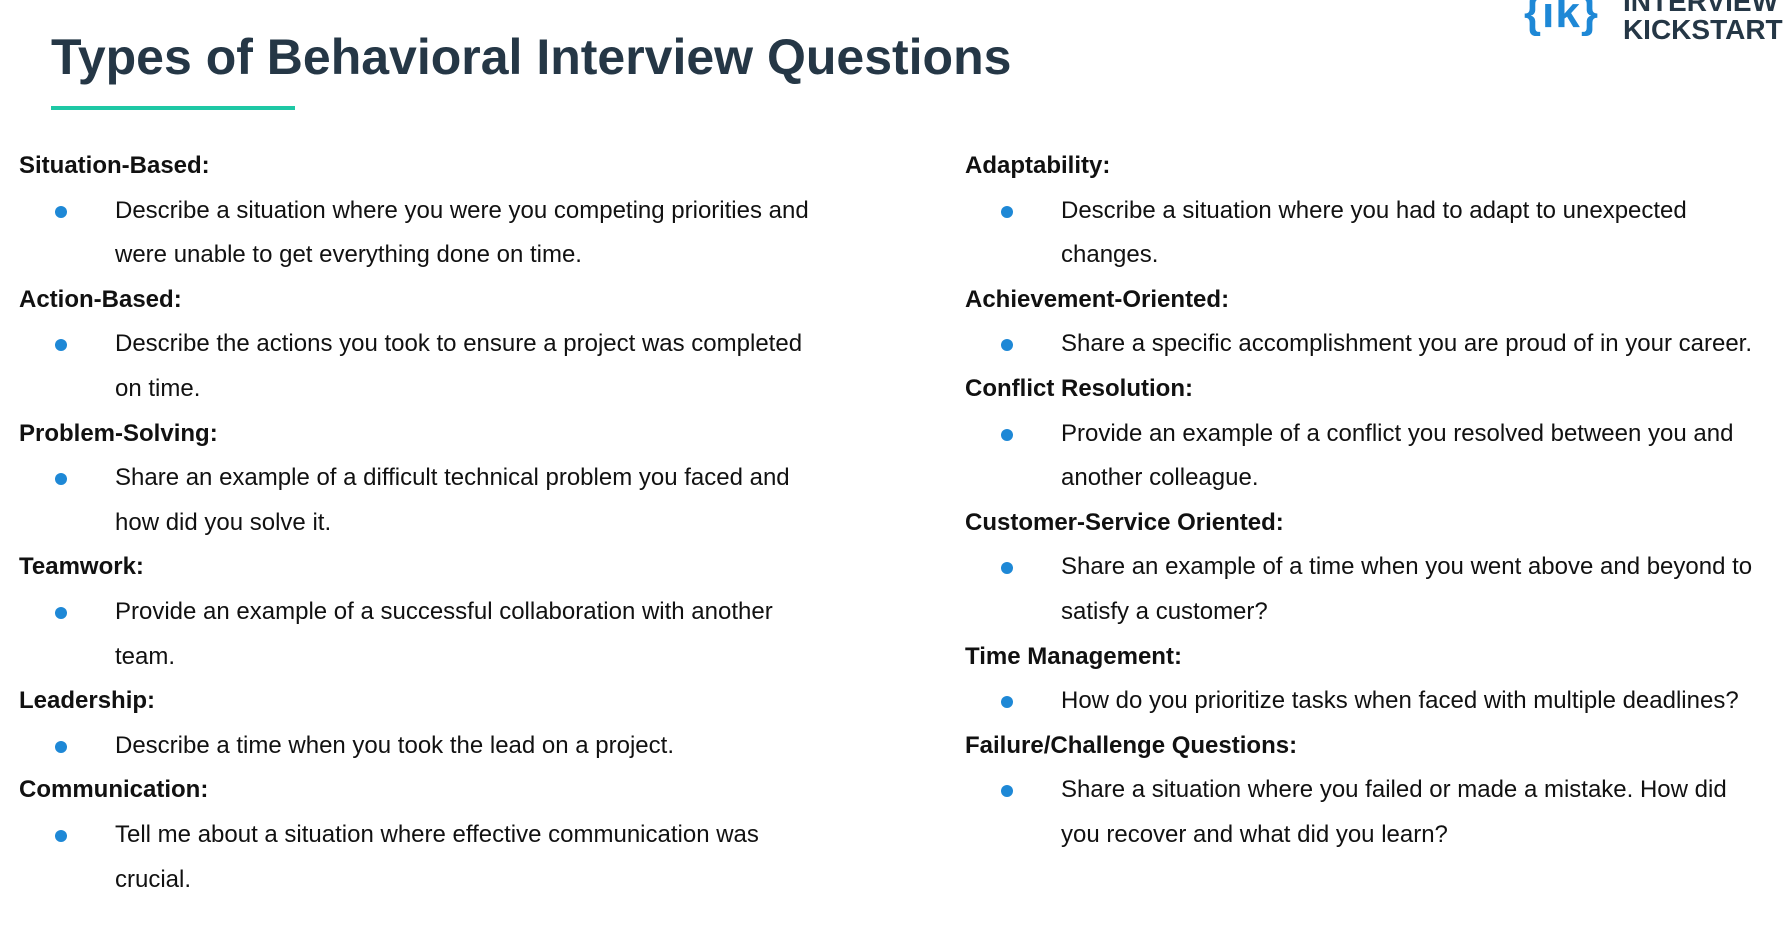  Describe the element at coordinates (1073, 656) in the screenshot. I see `section-heading: Time Management:` at that location.